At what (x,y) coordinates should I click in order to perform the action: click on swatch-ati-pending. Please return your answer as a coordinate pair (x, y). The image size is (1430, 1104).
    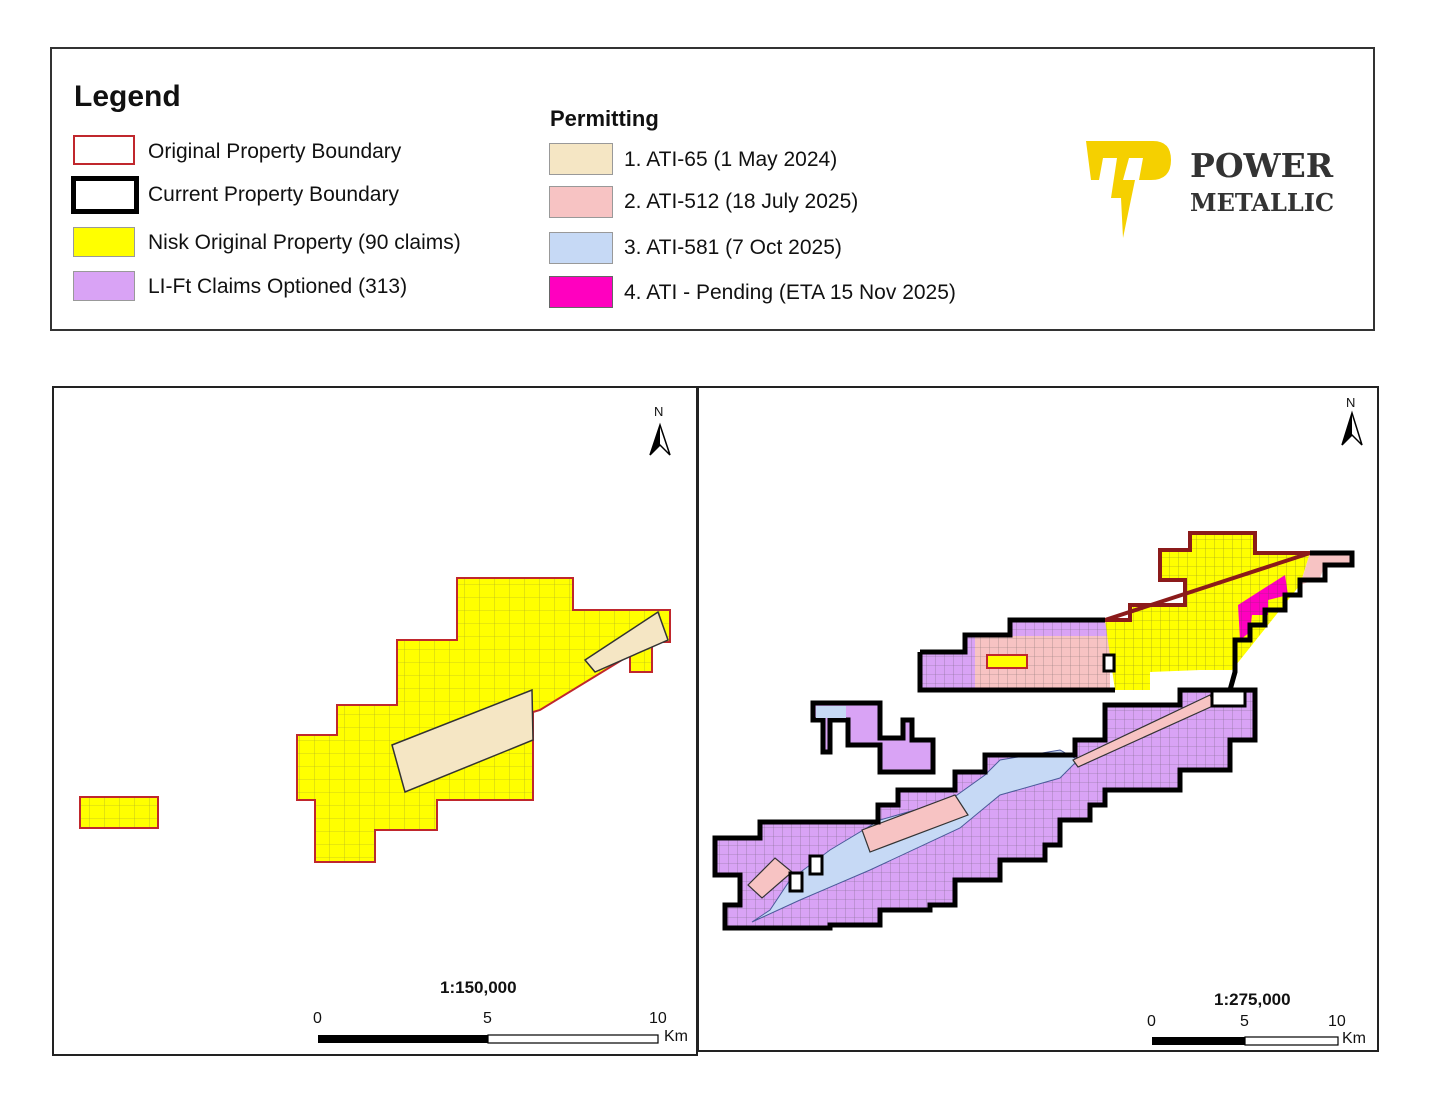
    Looking at the image, I should click on (581, 292).